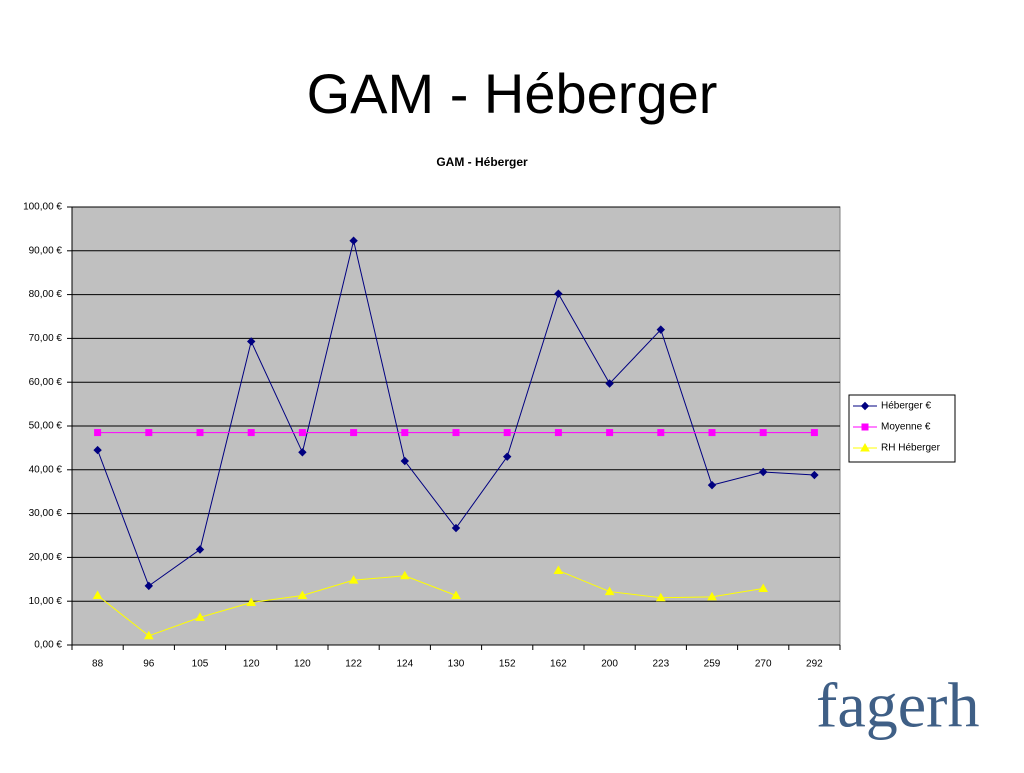  What do you see at coordinates (906, 427) in the screenshot?
I see `legend-label: Moyenne €` at bounding box center [906, 427].